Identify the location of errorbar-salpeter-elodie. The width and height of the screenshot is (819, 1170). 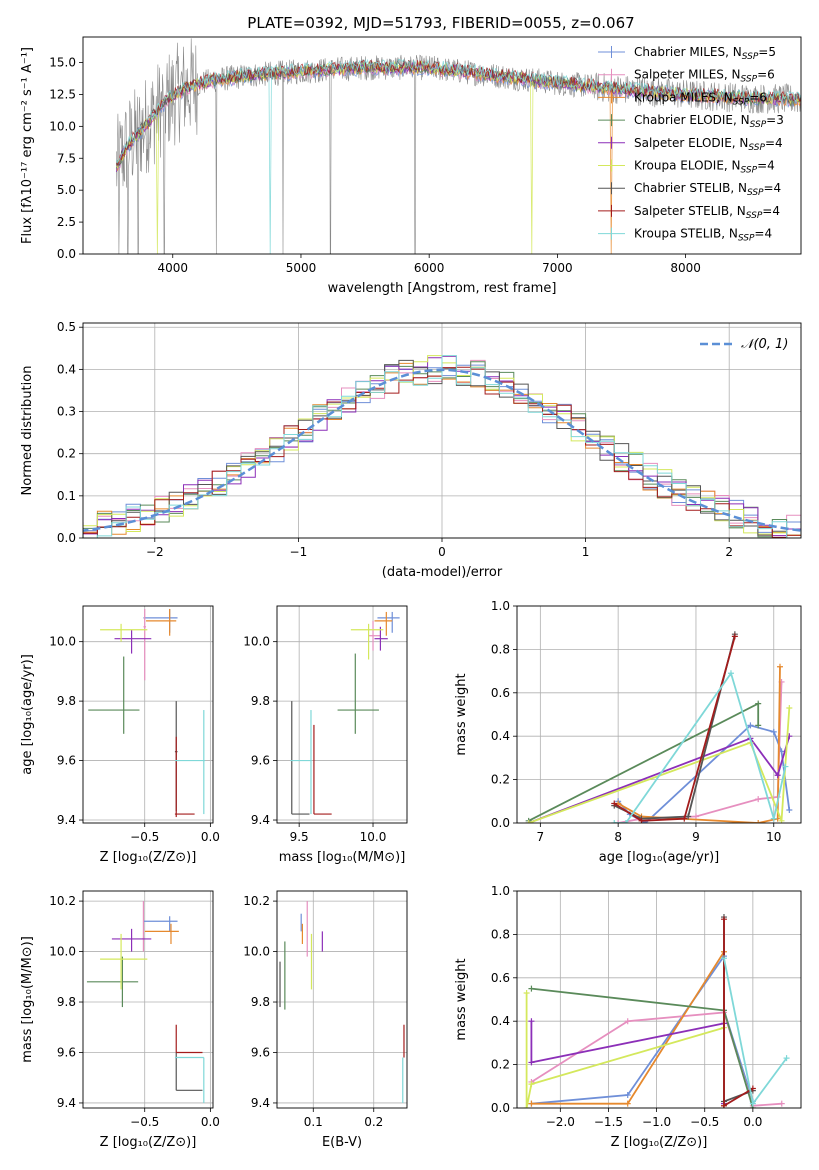
(131, 940).